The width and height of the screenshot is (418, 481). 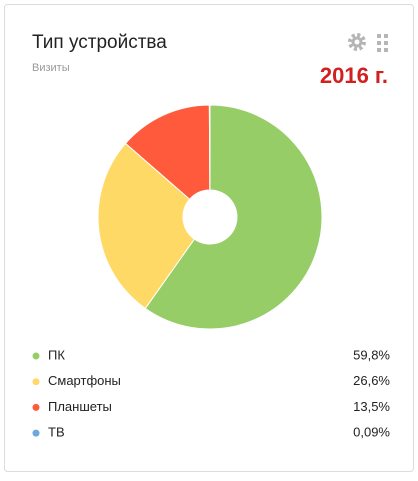 I want to click on legend-value: 0,09%, so click(x=371, y=432).